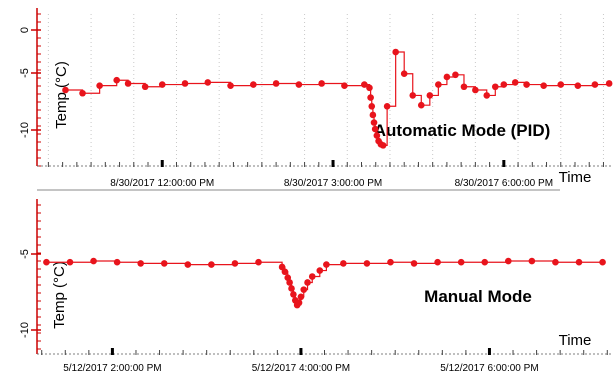 Image resolution: width=615 pixels, height=383 pixels. Describe the element at coordinates (504, 183) in the screenshot. I see `x-tick-label: 8/30/2017 6:00:00 PM` at that location.